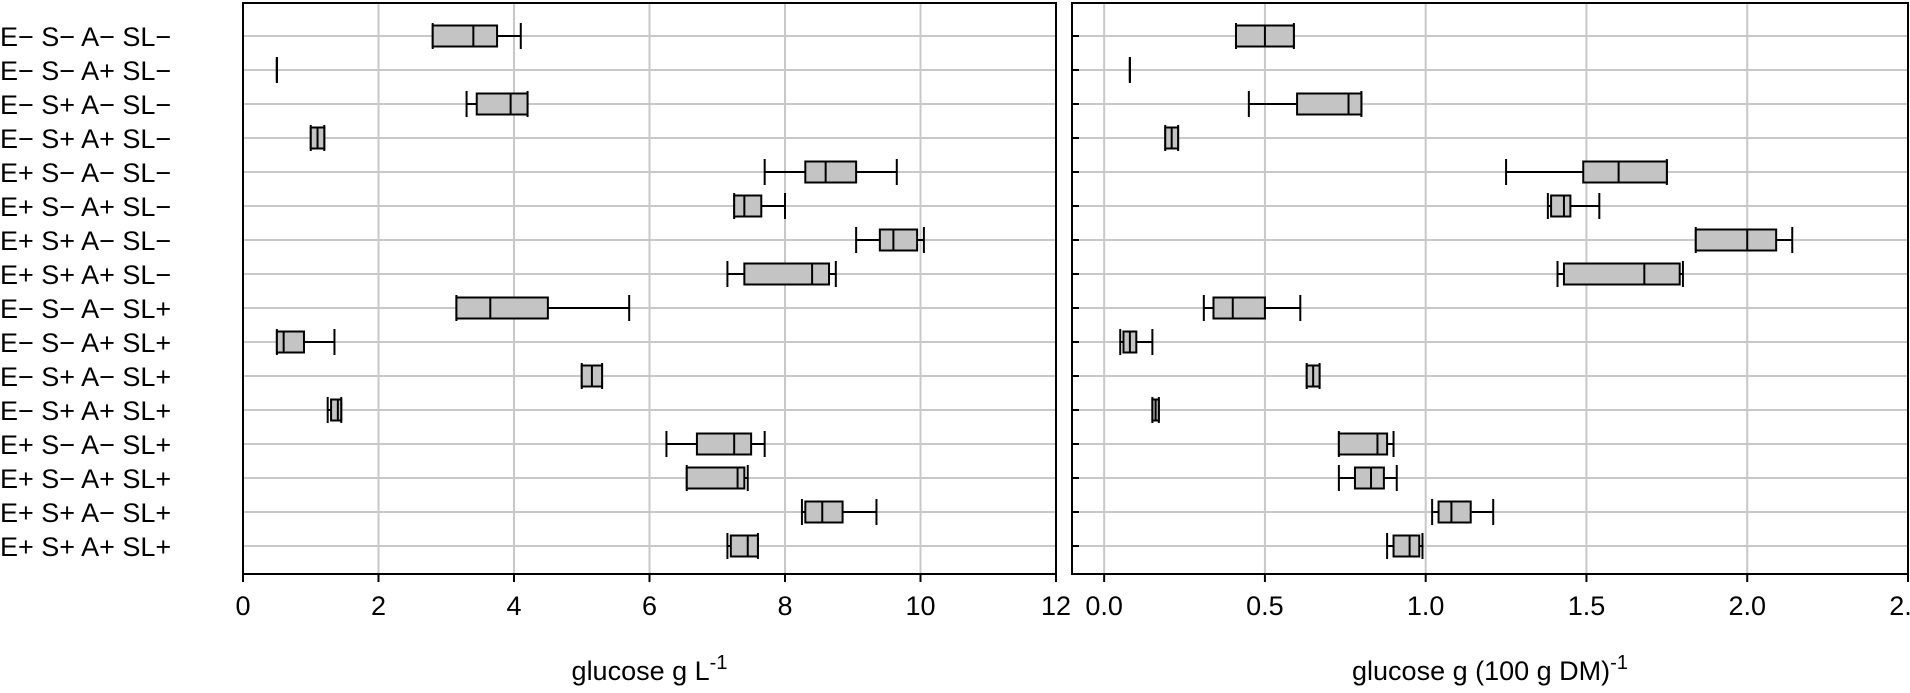  What do you see at coordinates (85, 309) in the screenshot?
I see `category-label: E− S− A− SL+` at bounding box center [85, 309].